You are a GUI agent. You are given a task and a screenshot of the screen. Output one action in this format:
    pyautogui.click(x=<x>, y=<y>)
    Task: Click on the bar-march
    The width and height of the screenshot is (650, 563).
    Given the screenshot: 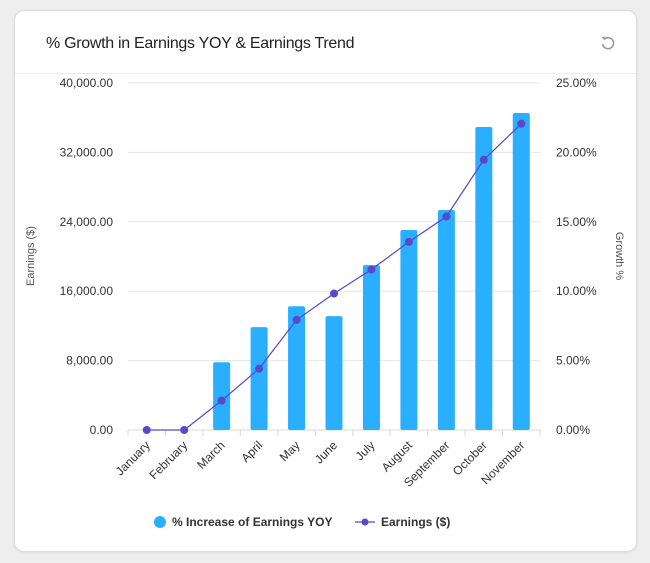 What is the action you would take?
    pyautogui.click(x=222, y=396)
    